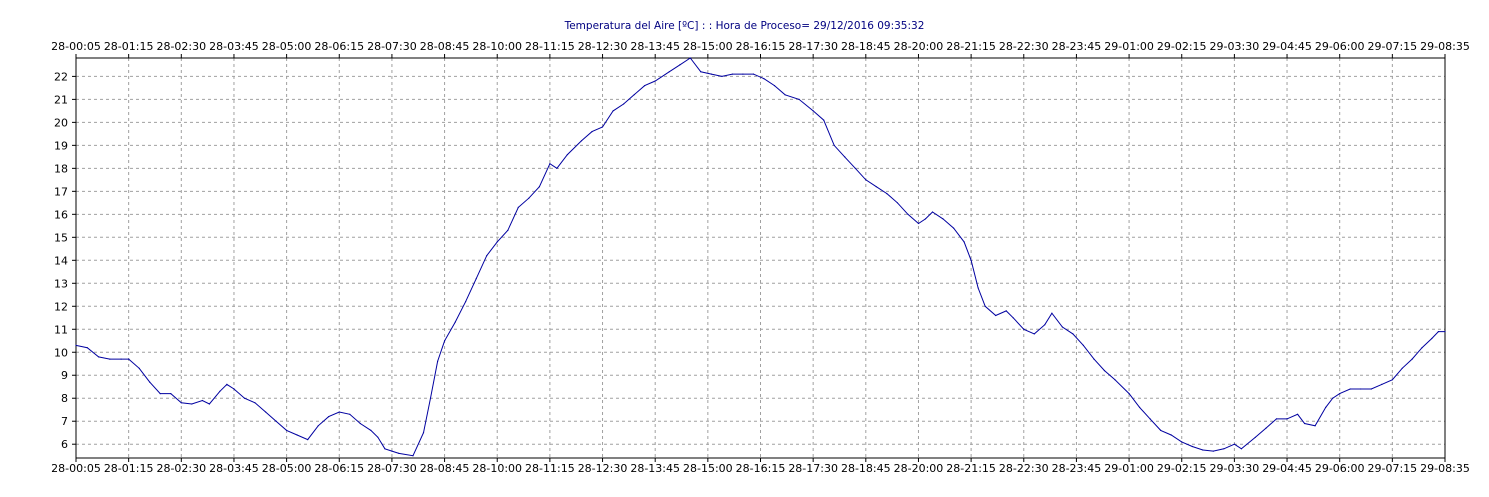 The width and height of the screenshot is (1489, 497). Describe the element at coordinates (61, 283) in the screenshot. I see `y-tick-label: 13` at that location.